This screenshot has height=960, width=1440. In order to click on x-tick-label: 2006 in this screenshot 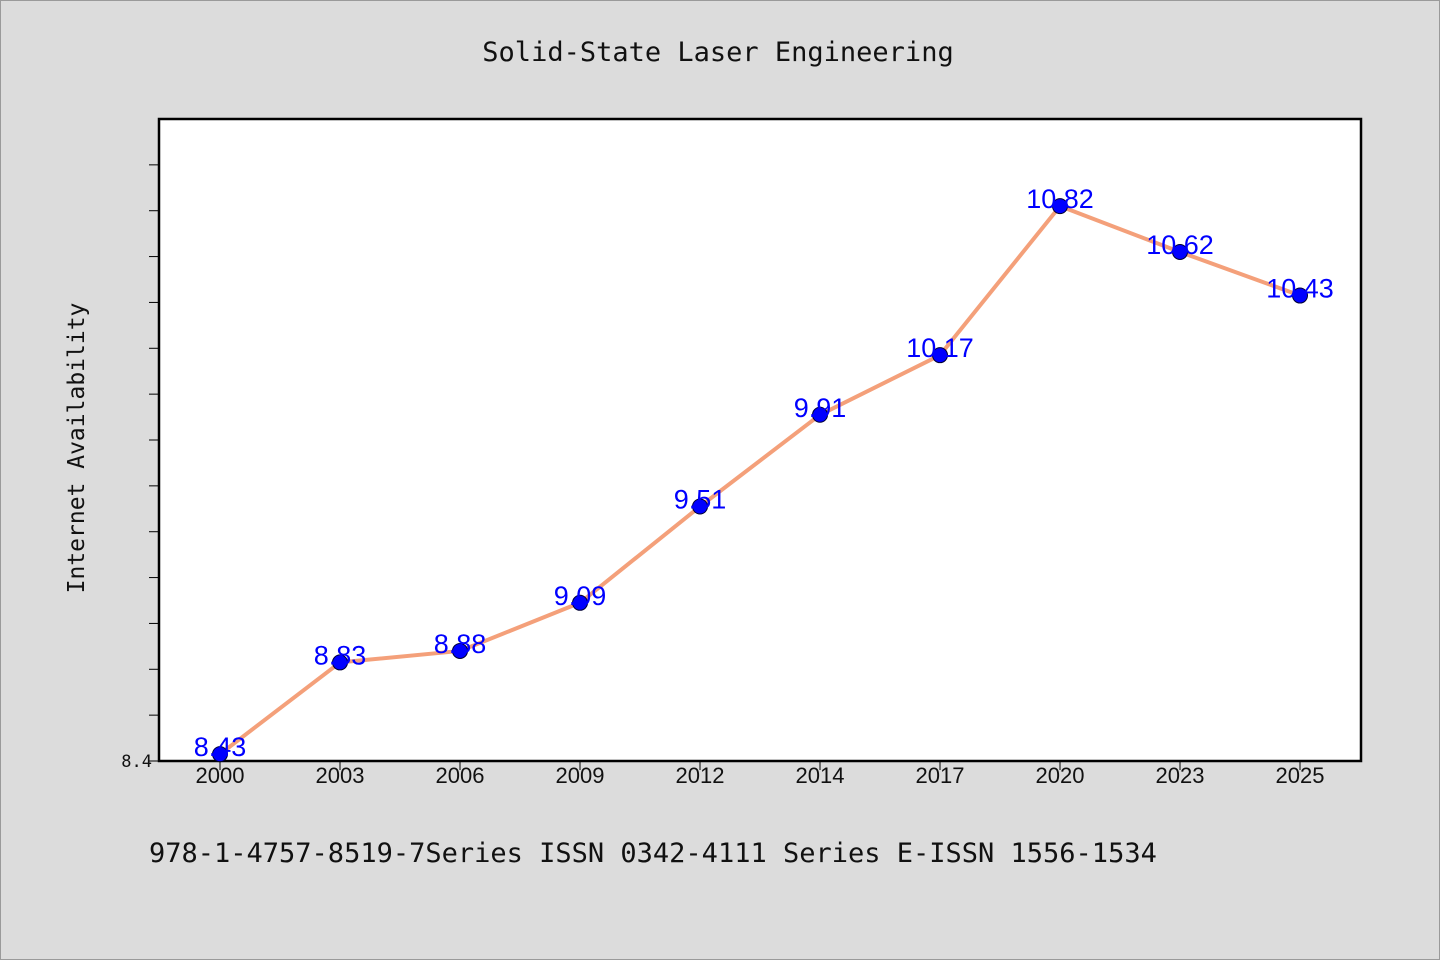, I will do `click(460, 775)`.